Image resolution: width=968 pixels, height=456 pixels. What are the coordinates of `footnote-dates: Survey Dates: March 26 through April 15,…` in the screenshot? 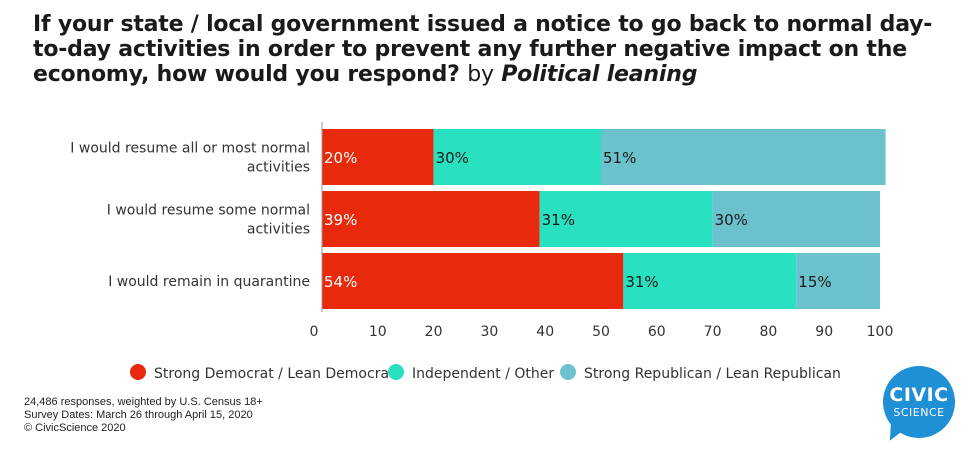 It's located at (138, 415).